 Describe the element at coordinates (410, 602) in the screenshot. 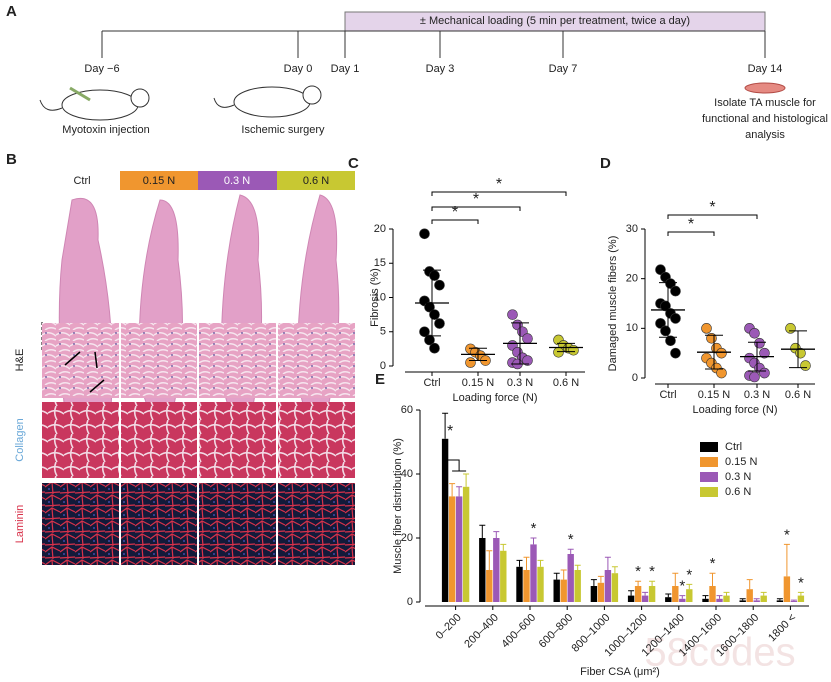

I see `y-tick-label: 0` at that location.